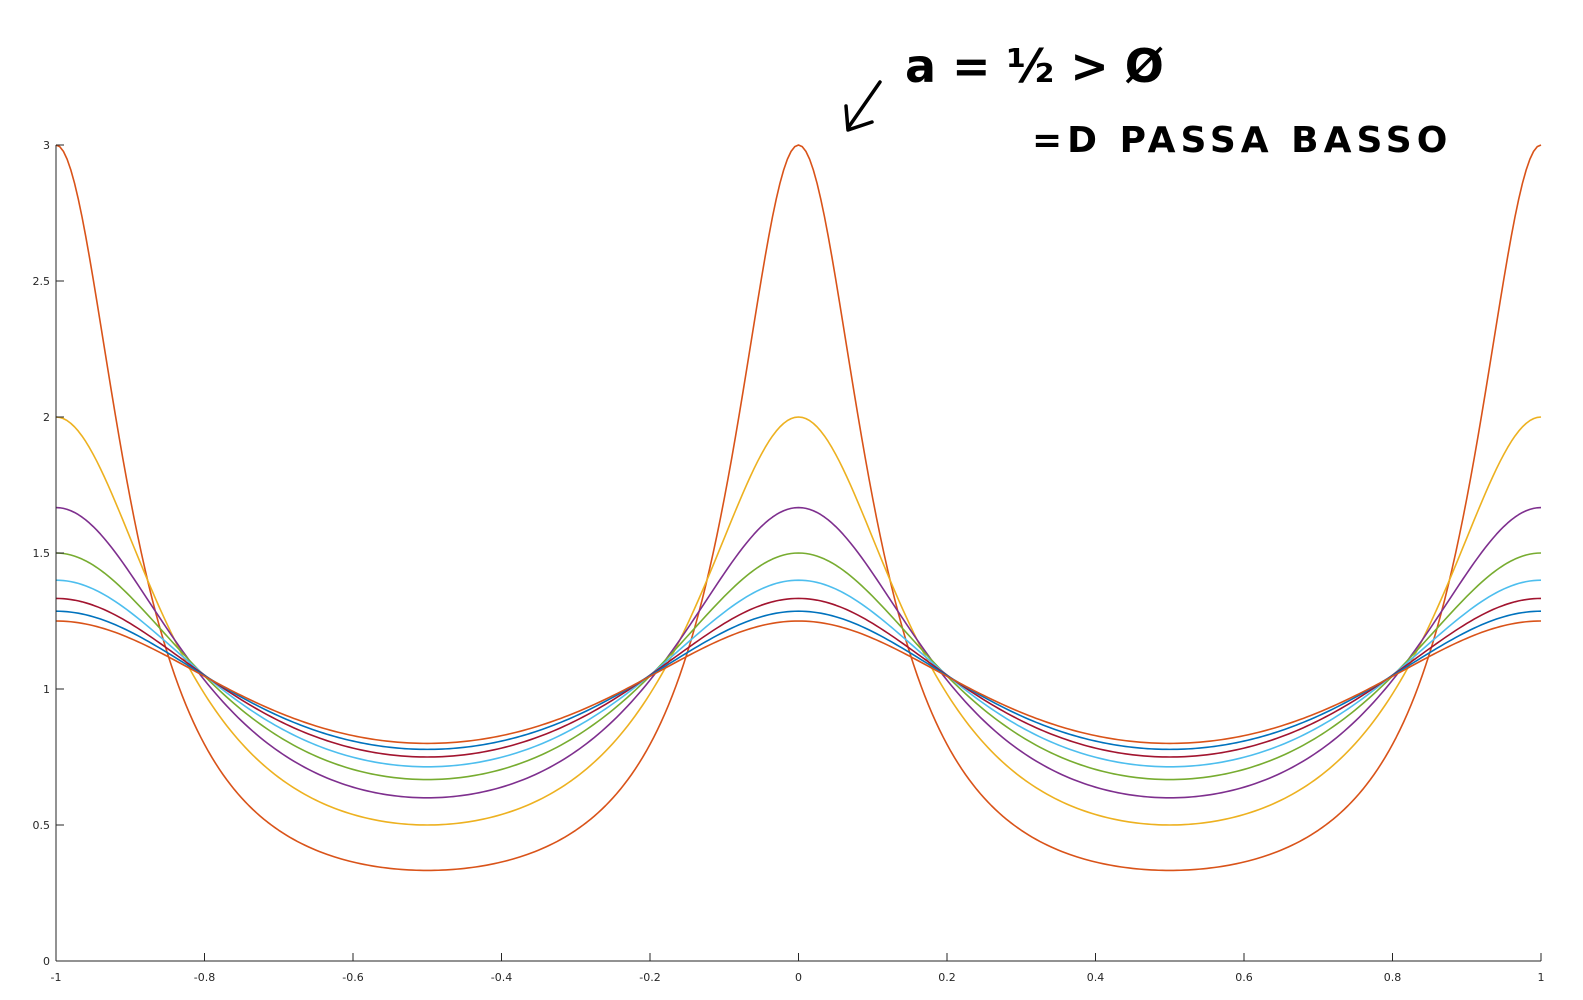 Image resolution: width=1583 pixels, height=1000 pixels. I want to click on x-tick-label: -0.2, so click(649, 977).